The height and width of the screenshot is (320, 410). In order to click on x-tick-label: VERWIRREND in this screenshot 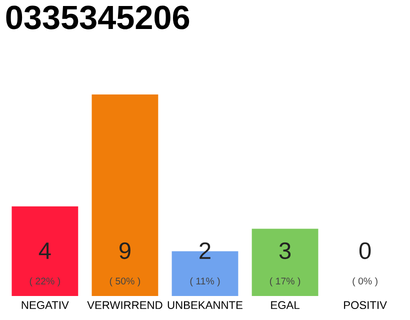, I will do `click(124, 305)`.